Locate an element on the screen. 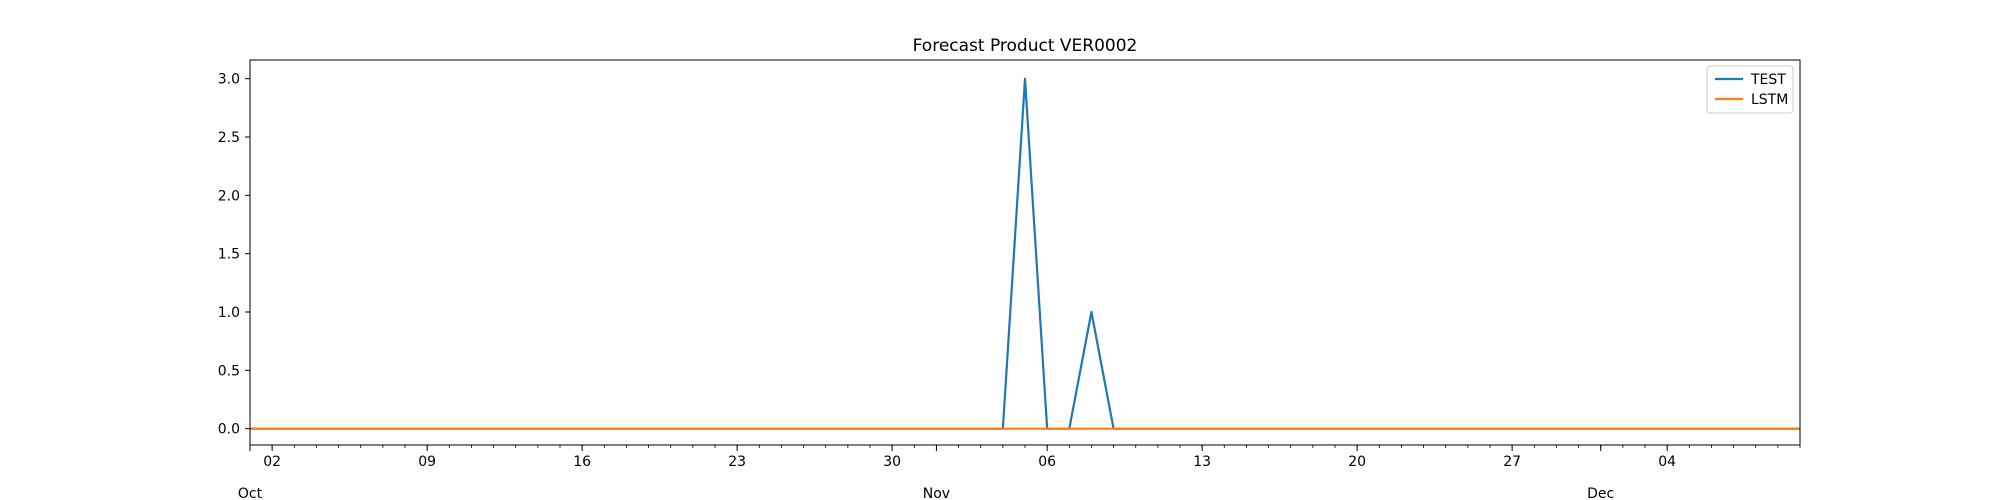 This screenshot has height=500, width=2000. y-tick-label: 2.0 is located at coordinates (229, 196).